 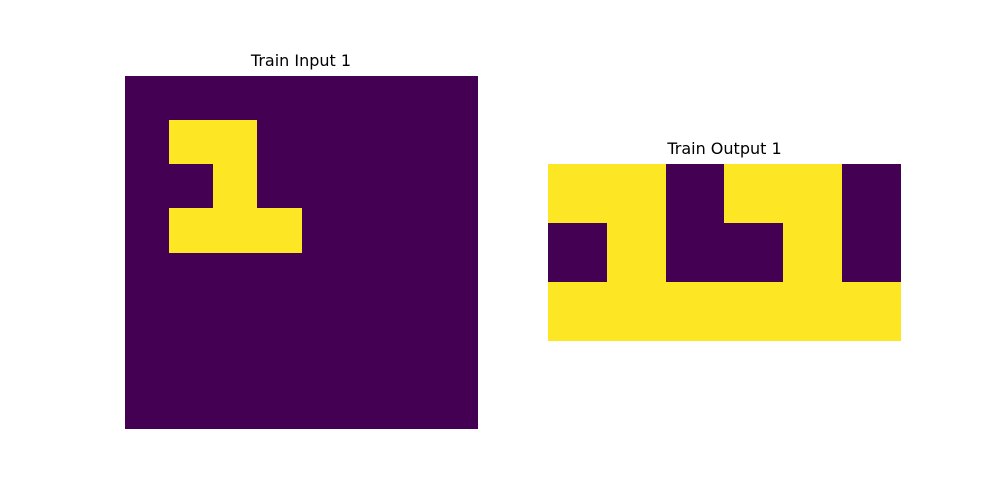 I want to click on output-cell-r2-c3, so click(x=754, y=311).